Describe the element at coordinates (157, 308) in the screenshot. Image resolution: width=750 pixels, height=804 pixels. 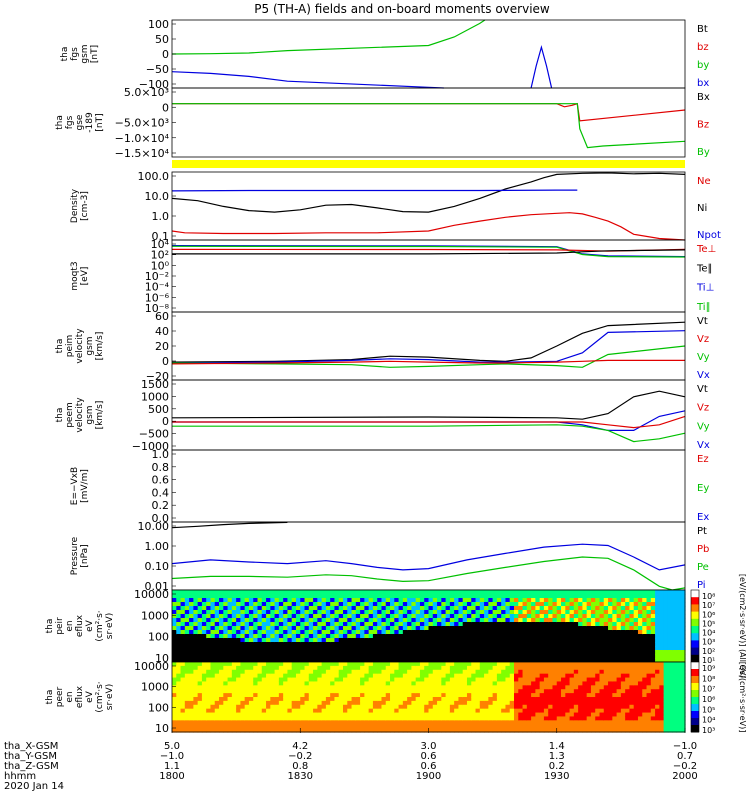
I see `y-tick-label: 10⁻⁸` at that location.